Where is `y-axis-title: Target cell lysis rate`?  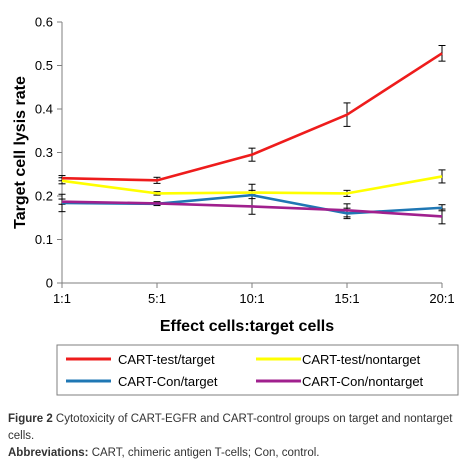 y-axis-title: Target cell lysis rate is located at coordinates (20, 152).